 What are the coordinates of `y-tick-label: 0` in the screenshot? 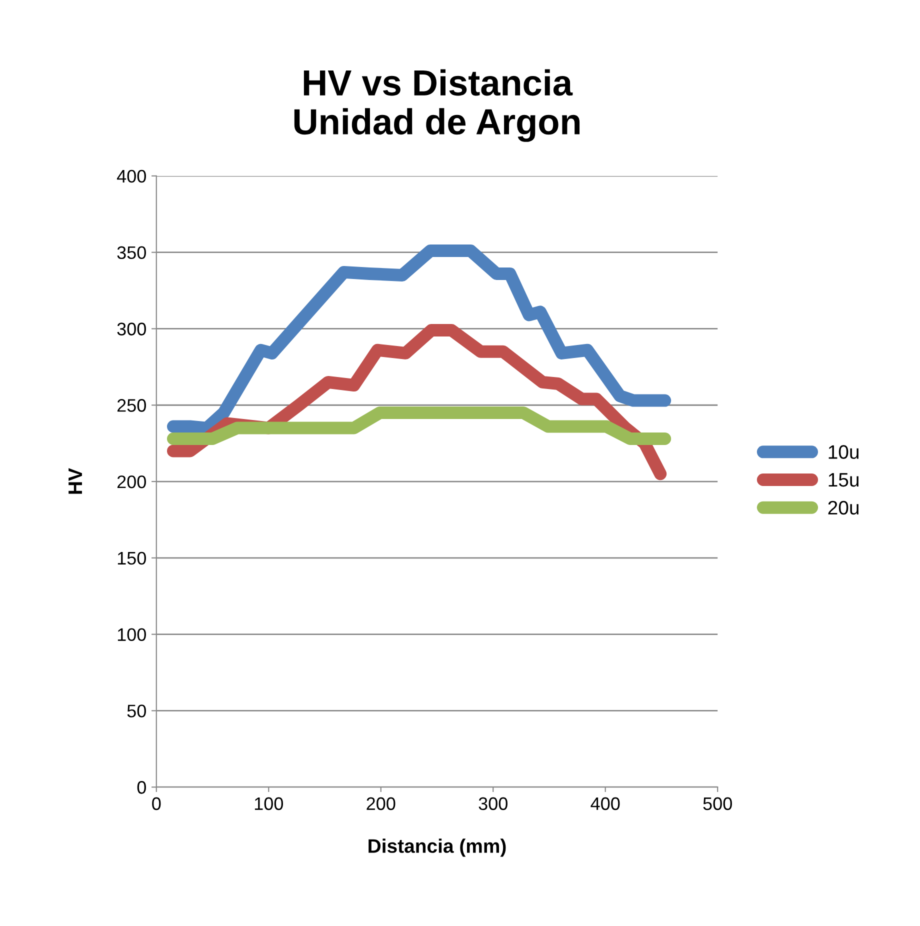 It's located at (141, 787).